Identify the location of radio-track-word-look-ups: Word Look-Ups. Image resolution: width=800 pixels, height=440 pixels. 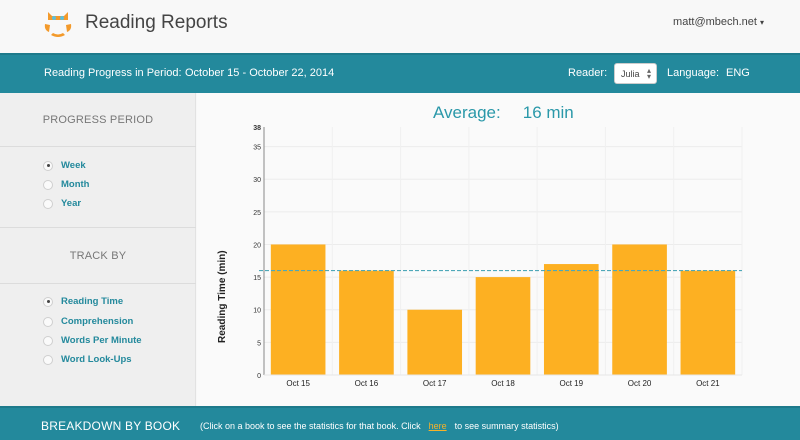
(87, 359).